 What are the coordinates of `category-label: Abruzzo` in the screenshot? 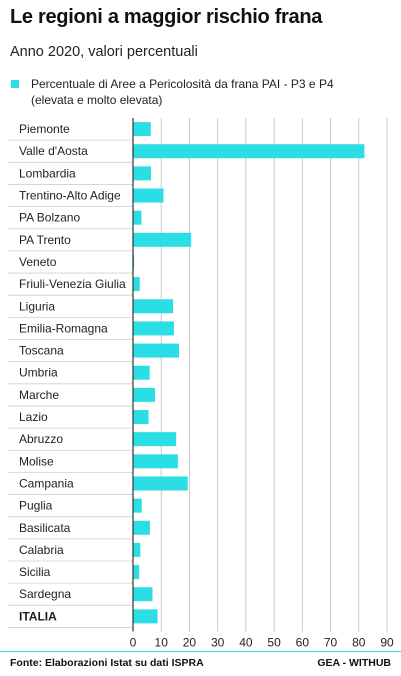 It's located at (41, 439).